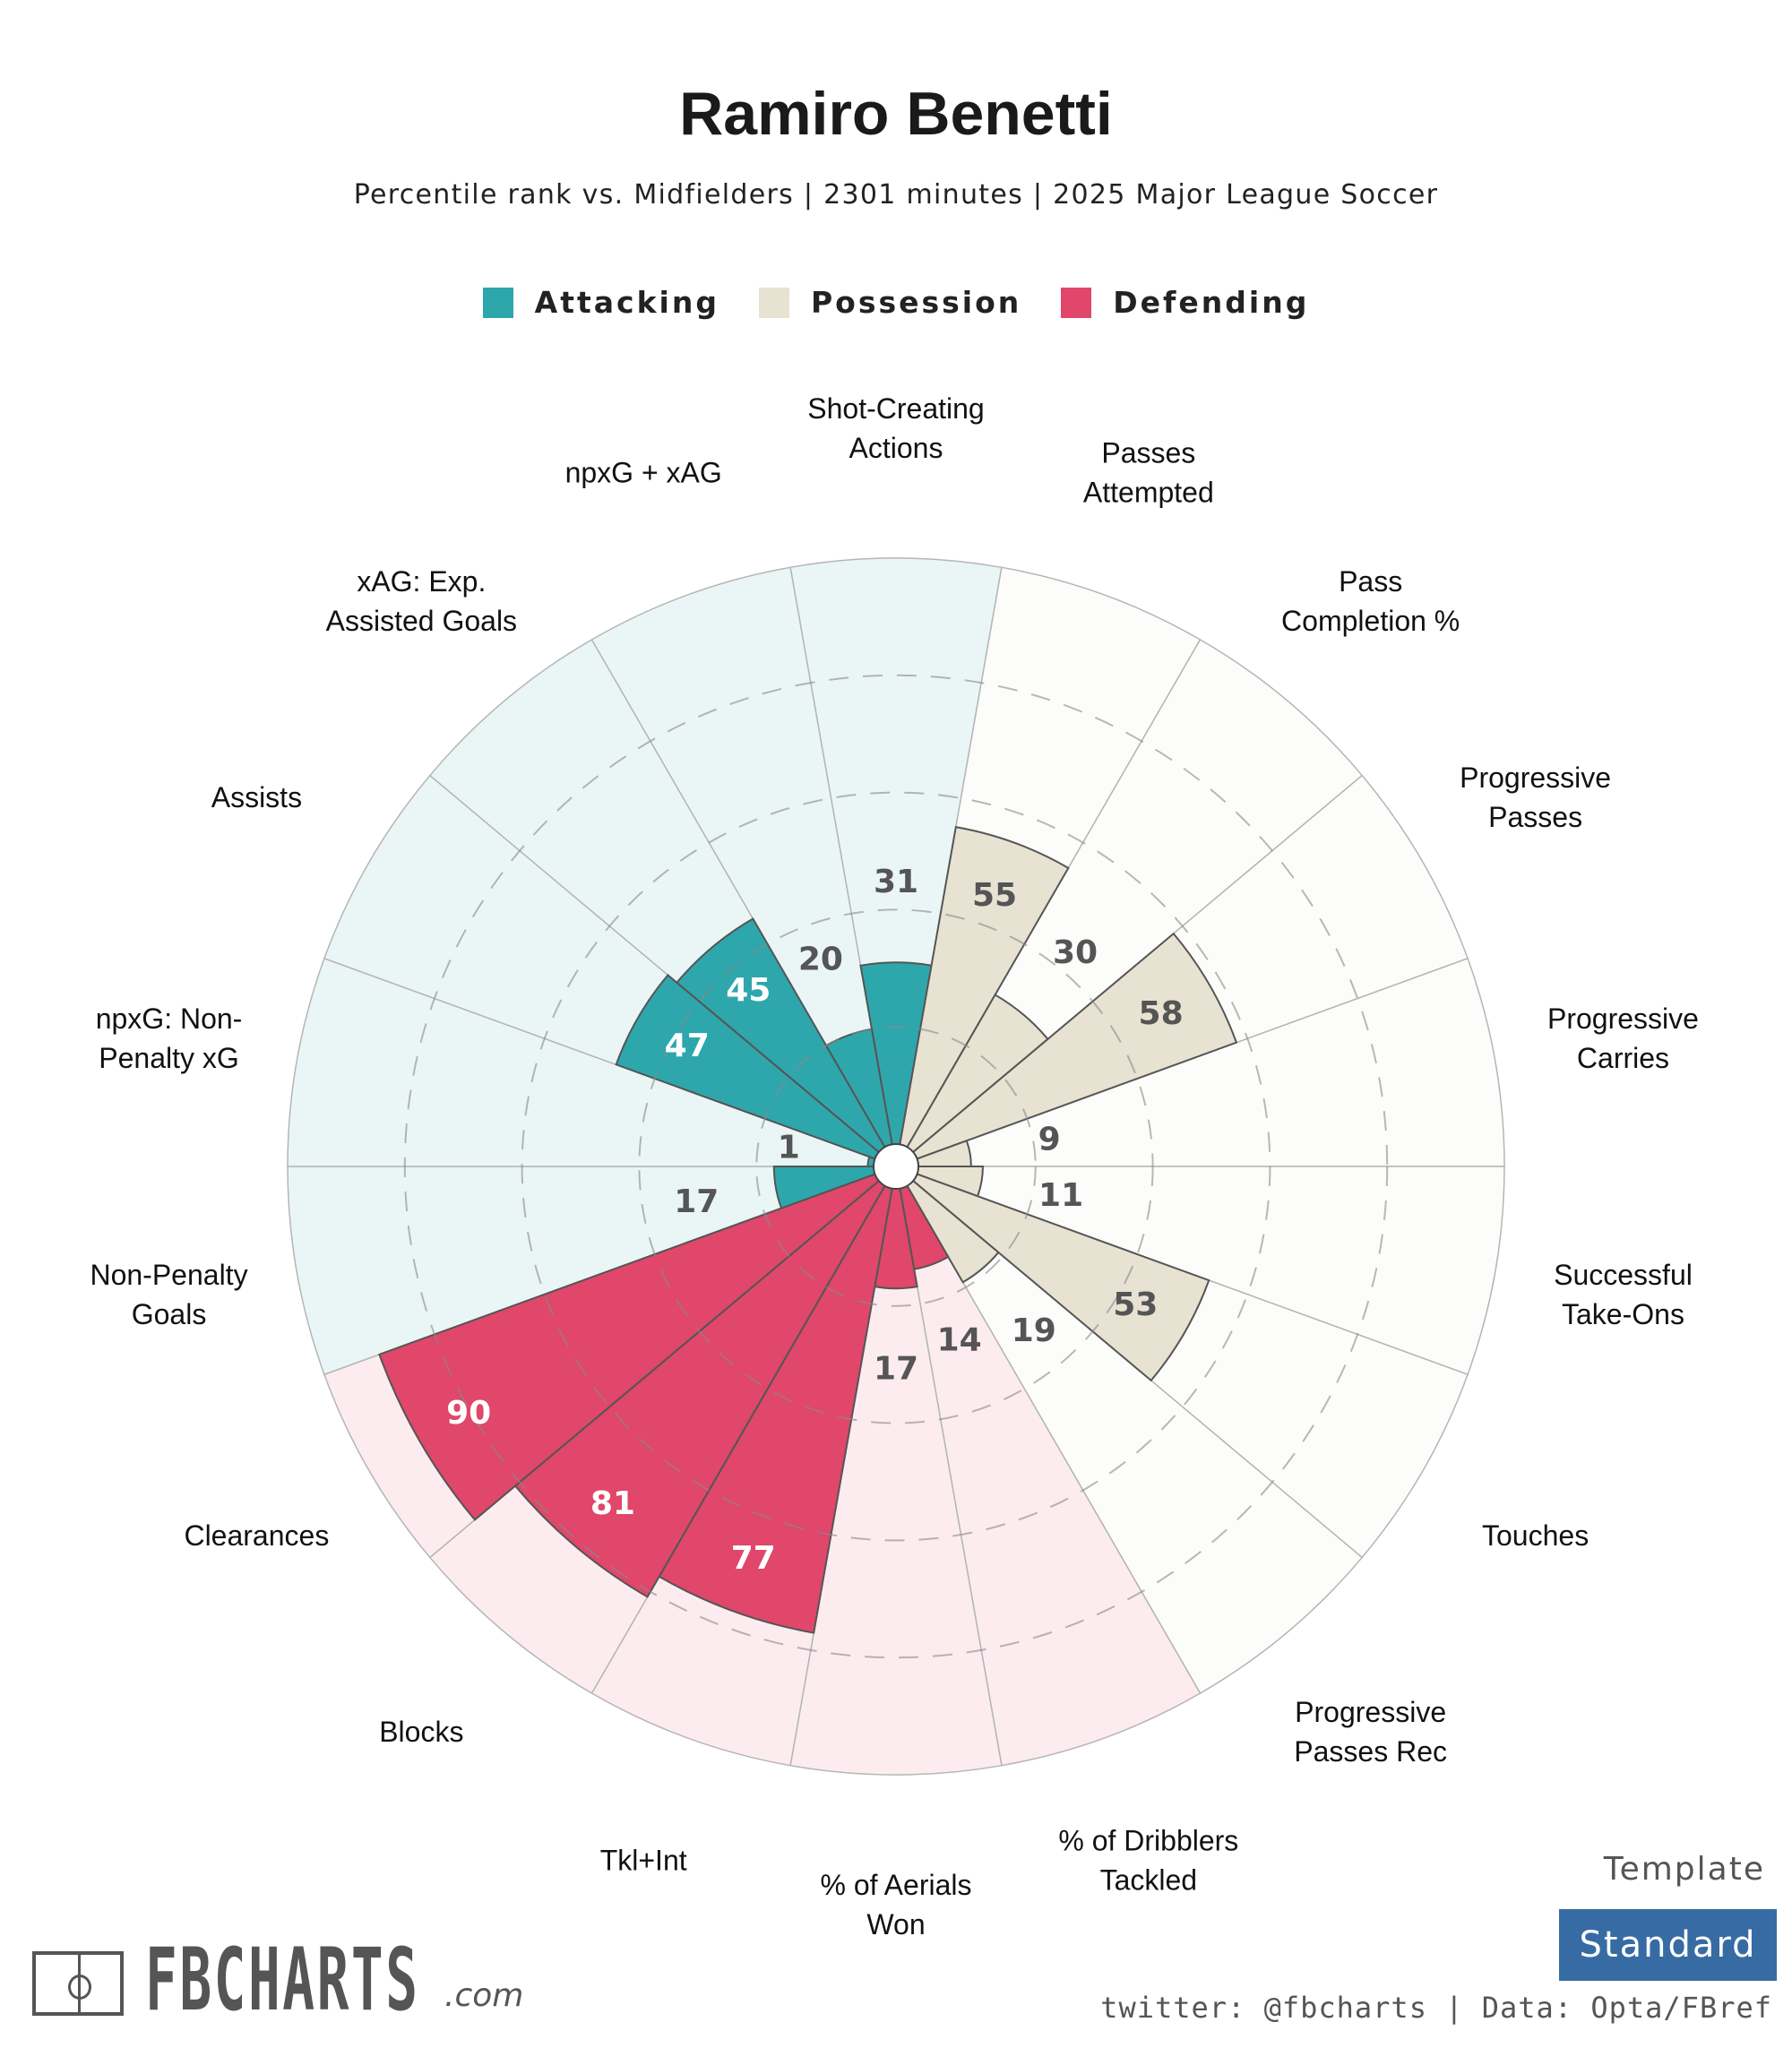 This screenshot has height=2048, width=1792. Describe the element at coordinates (169, 1038) in the screenshot. I see `category-label: npxG: Non- Penalty xG` at that location.